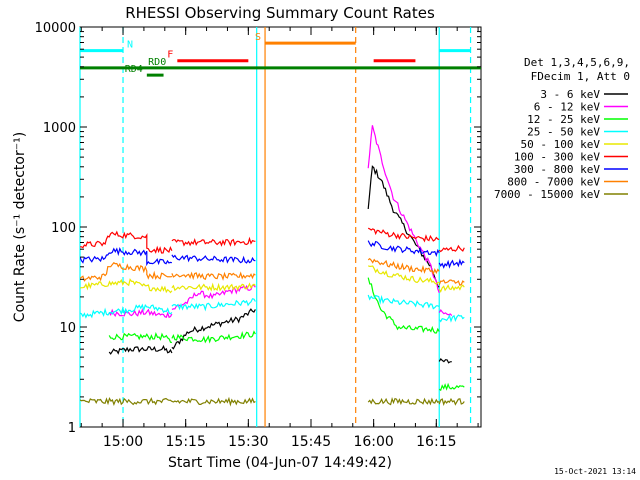 The height and width of the screenshot is (480, 640). I want to click on legend-label-7: 300 - 800 keV, so click(557, 169).